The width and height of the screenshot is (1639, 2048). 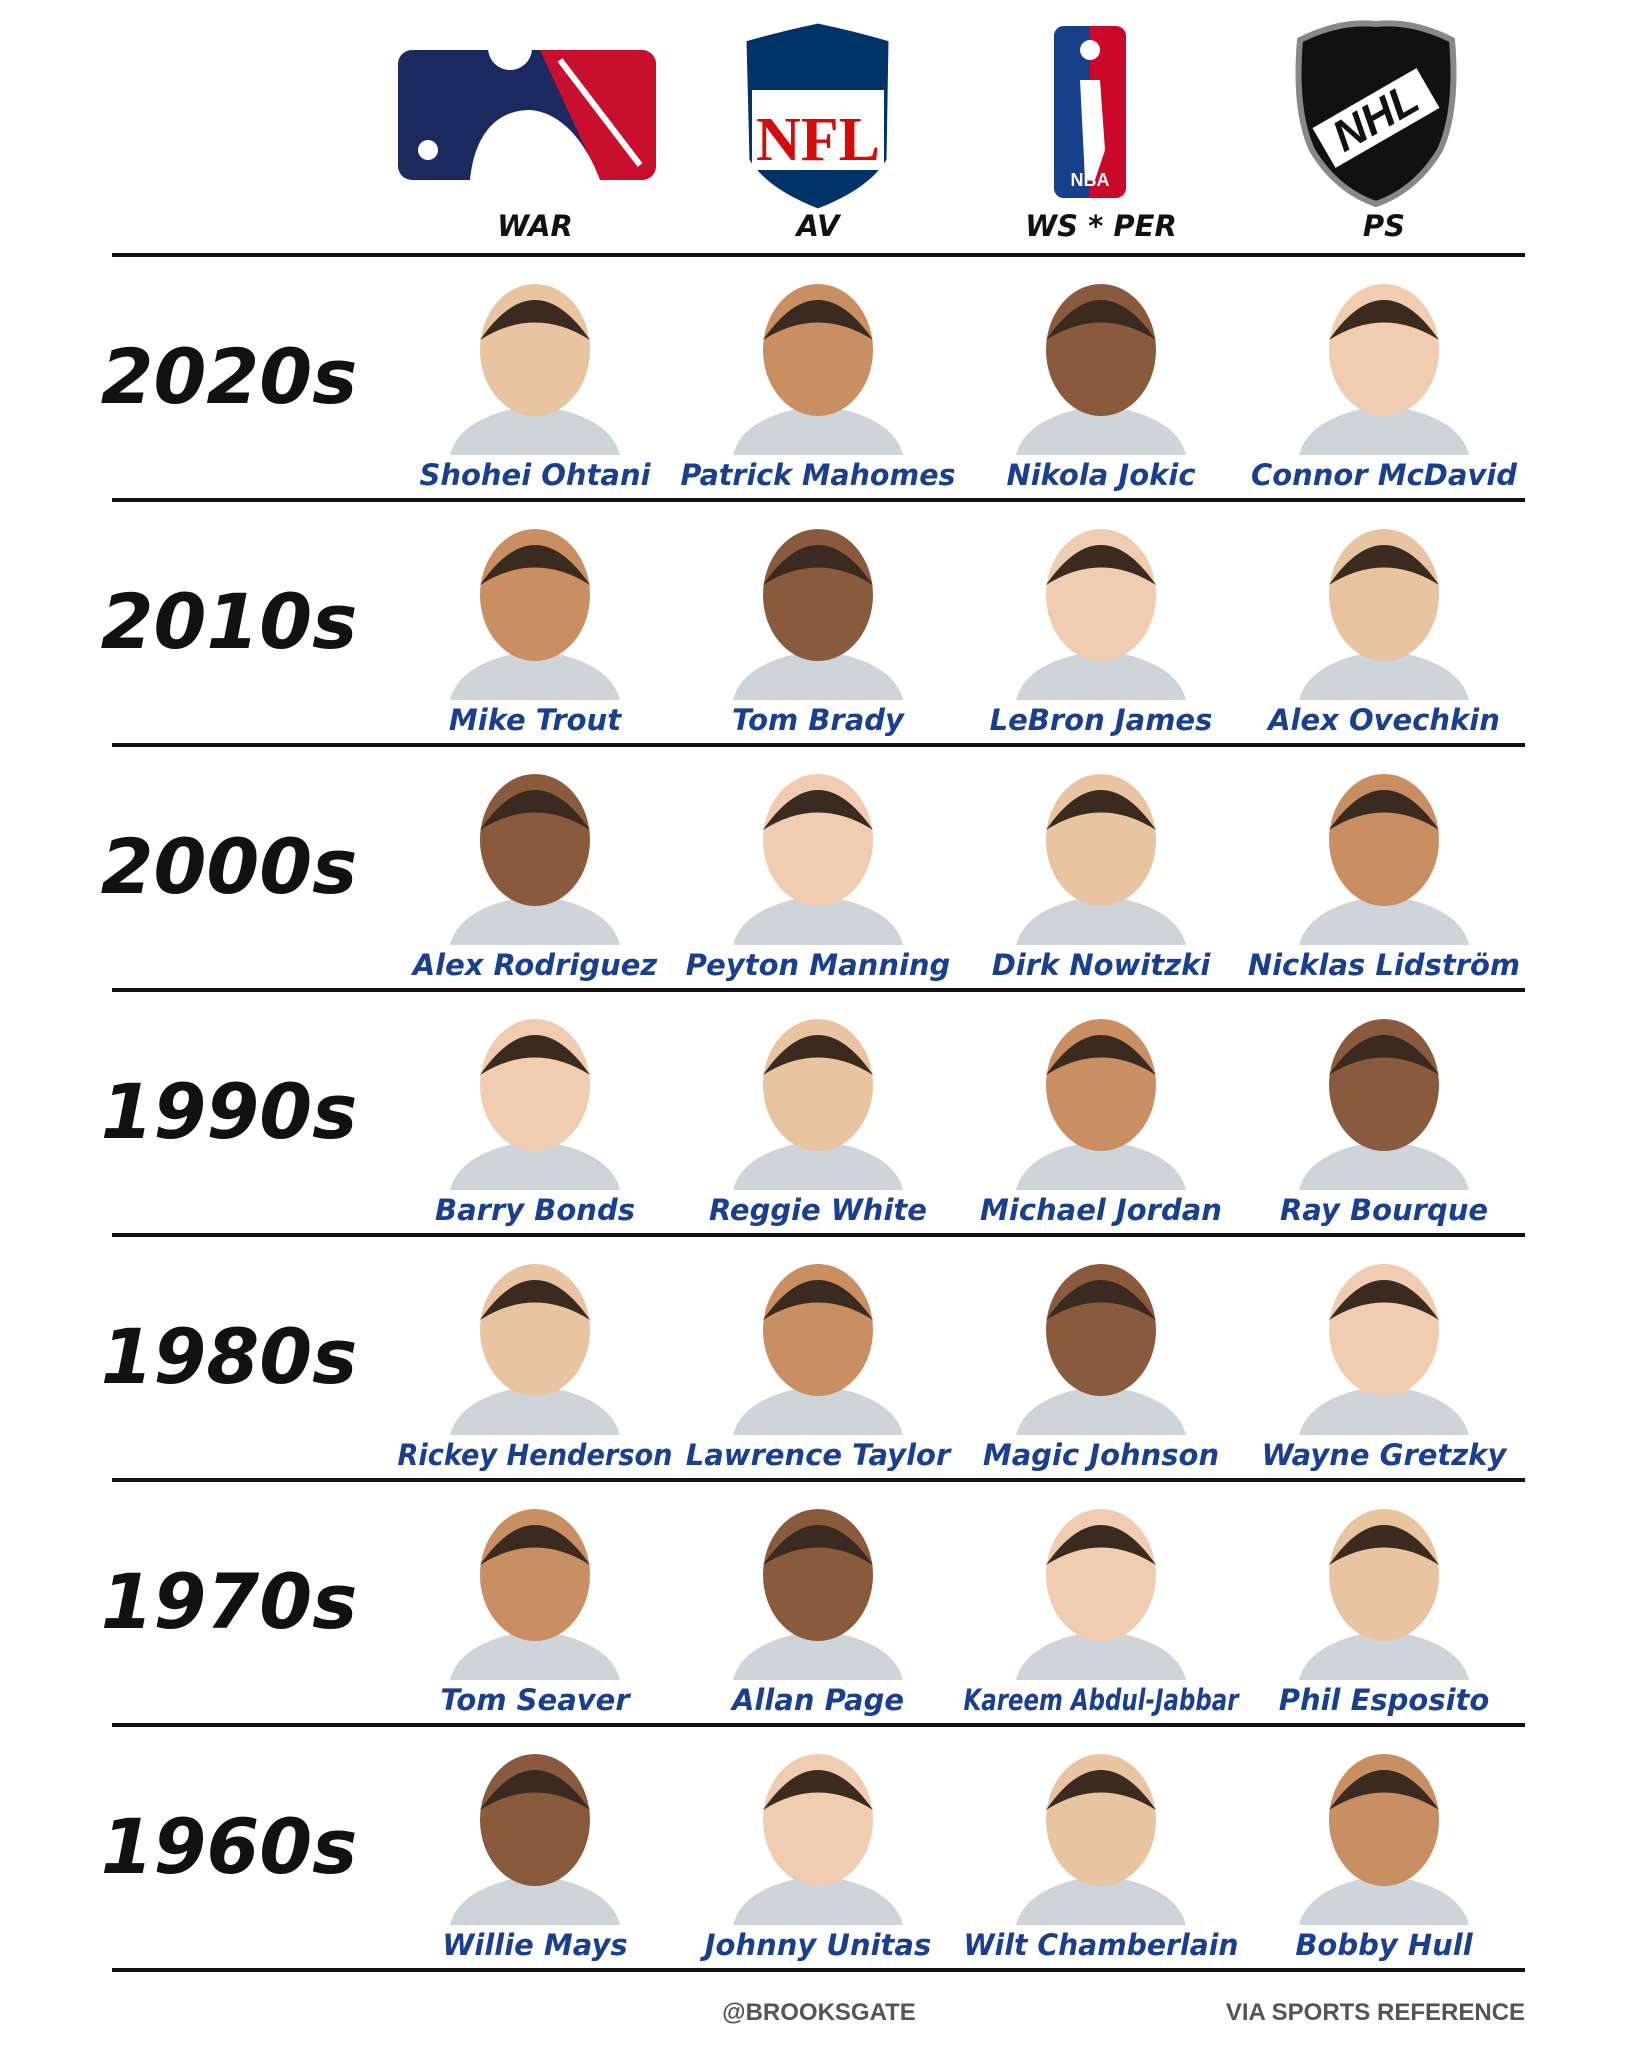 What do you see at coordinates (819, 1455) in the screenshot?
I see `player-name: Lawrence Taylor` at bounding box center [819, 1455].